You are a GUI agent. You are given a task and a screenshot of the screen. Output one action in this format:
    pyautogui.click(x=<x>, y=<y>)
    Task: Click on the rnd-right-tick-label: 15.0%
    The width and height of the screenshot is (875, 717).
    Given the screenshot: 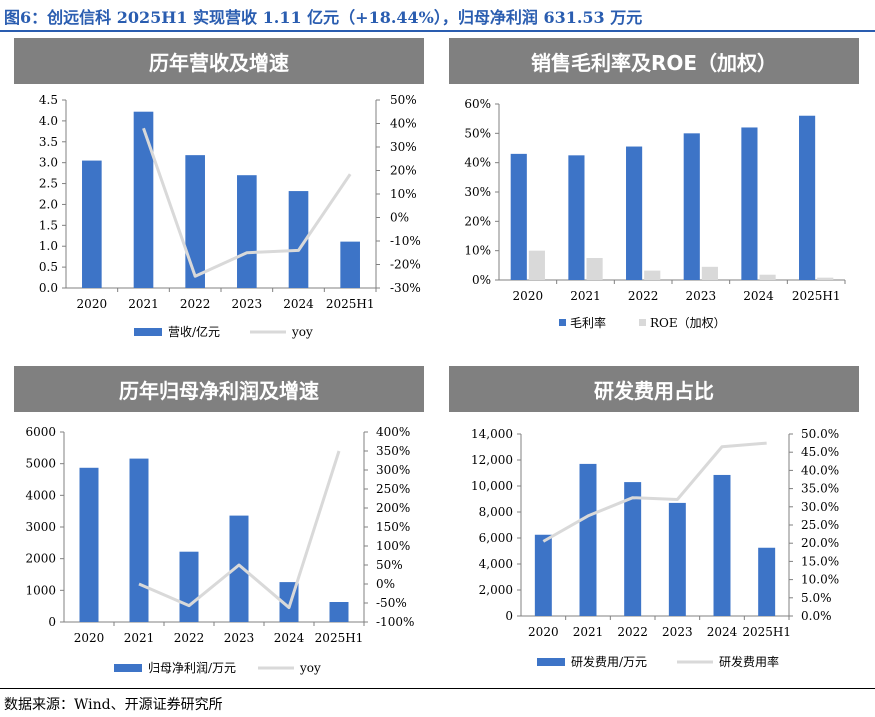 What is the action you would take?
    pyautogui.click(x=820, y=561)
    